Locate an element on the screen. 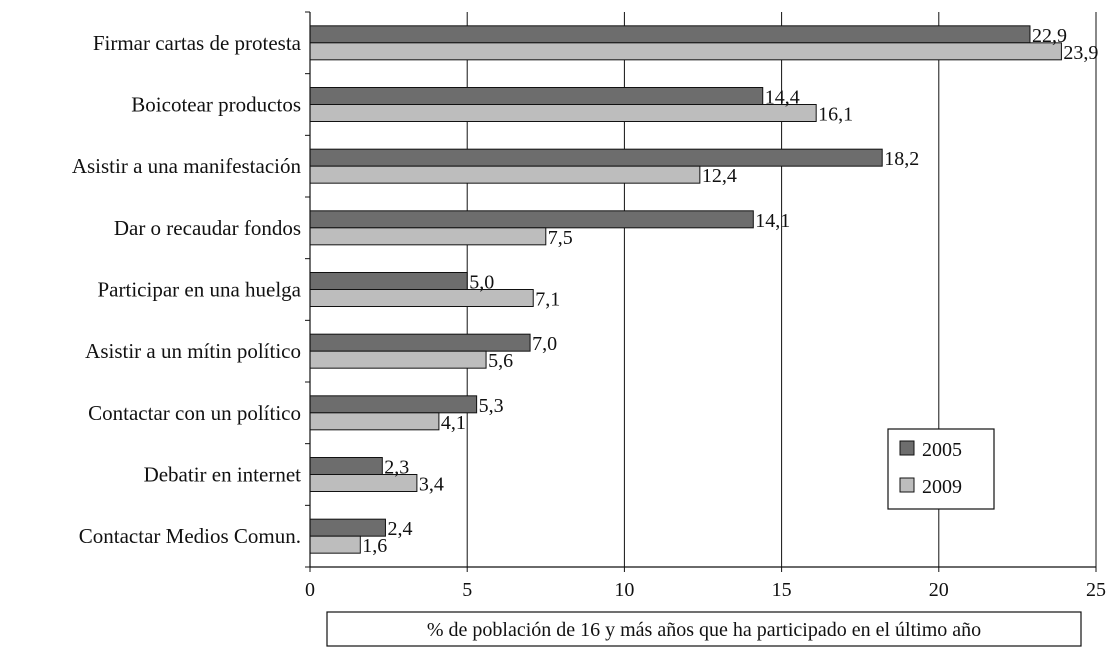 Image resolution: width=1111 pixels, height=648 pixels. x-tick-label-5: 25 is located at coordinates (1096, 590).